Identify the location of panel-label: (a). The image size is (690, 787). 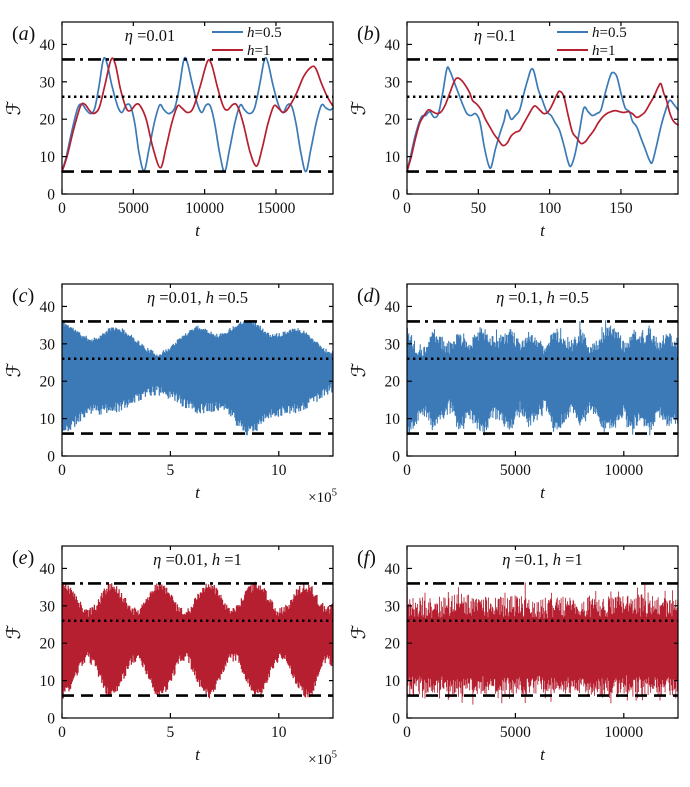
(23, 34).